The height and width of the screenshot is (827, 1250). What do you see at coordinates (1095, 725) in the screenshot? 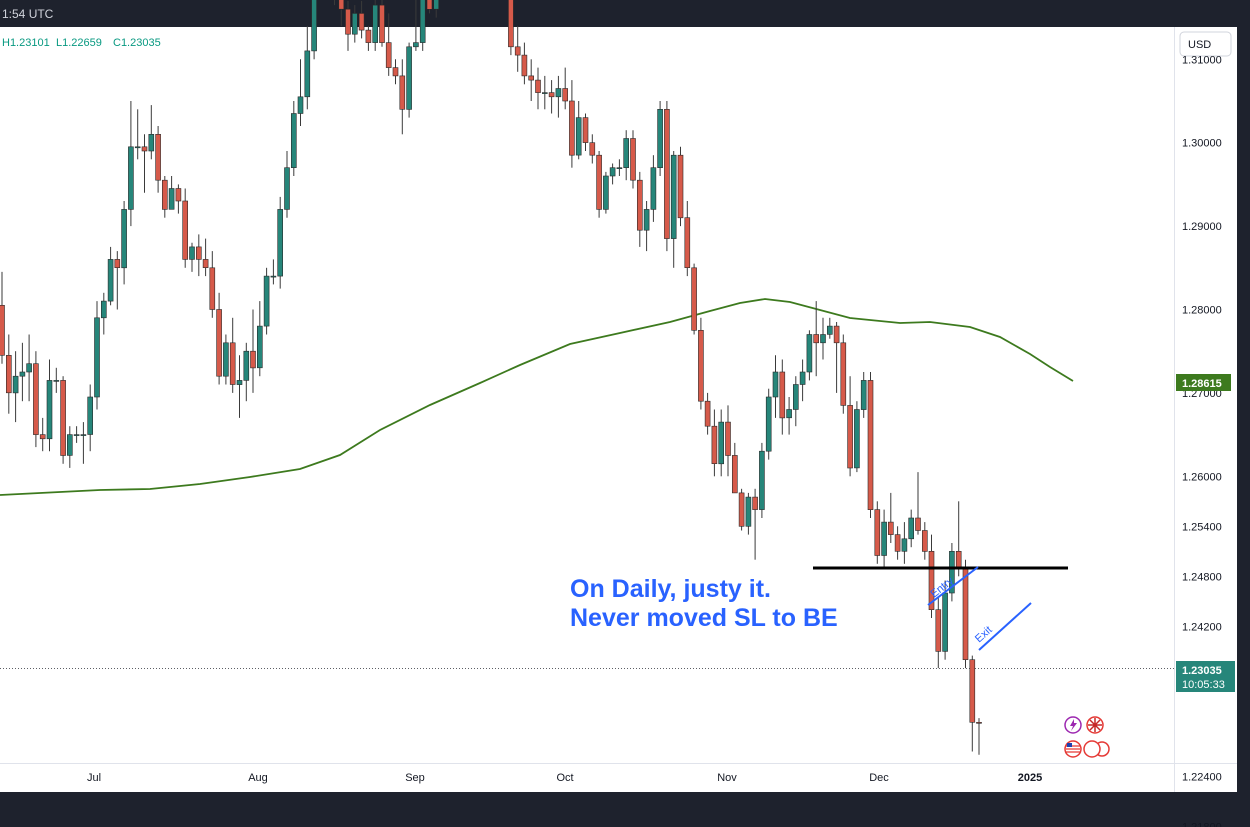
I see `uk-cross-icon` at bounding box center [1095, 725].